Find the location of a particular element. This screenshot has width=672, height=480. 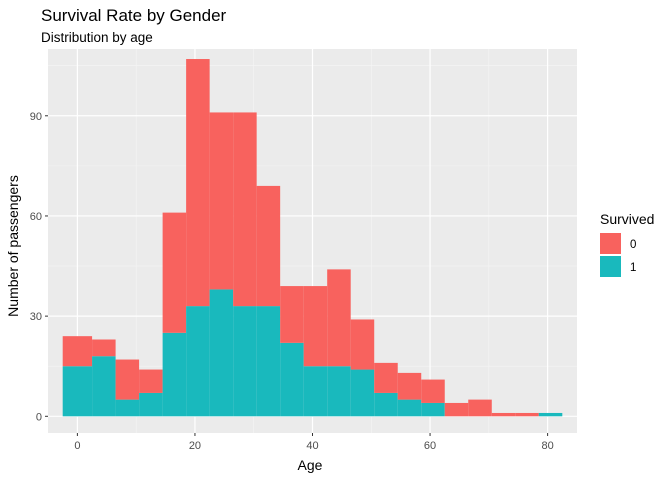

y-axis: 0 30 60 90 is located at coordinates (39, 267).